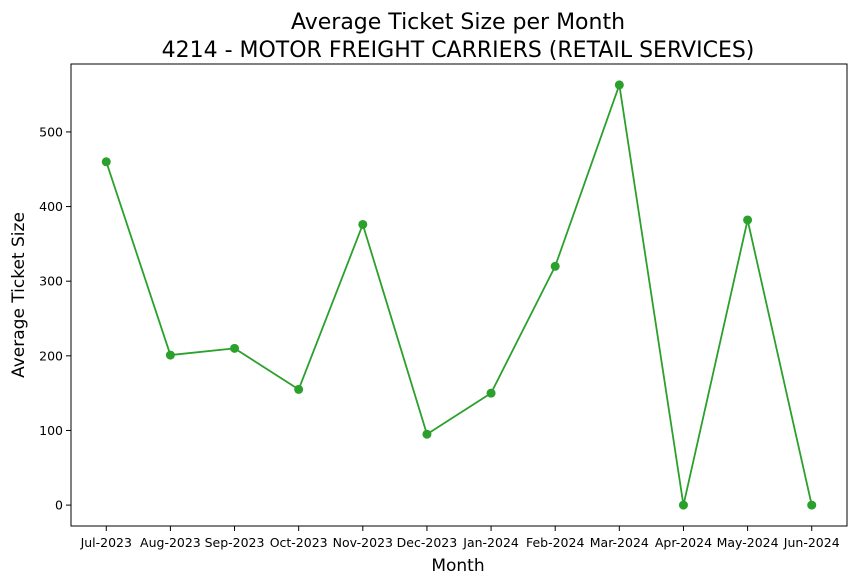 Image resolution: width=855 pixels, height=585 pixels. Describe the element at coordinates (811, 542) in the screenshot. I see `x-tick-label: Jun-2024` at that location.